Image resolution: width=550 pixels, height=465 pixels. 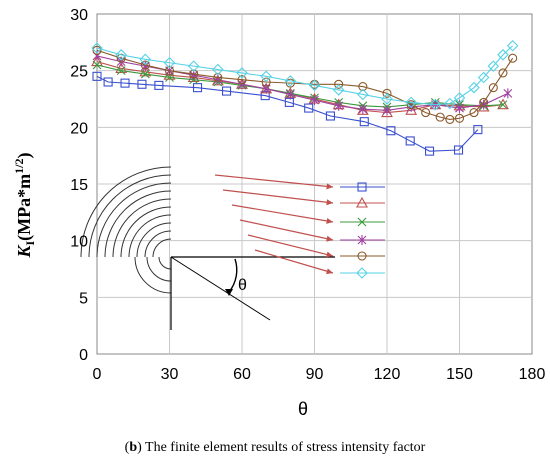 I want to click on y-axis-title-subscript: I, so click(x=30, y=242).